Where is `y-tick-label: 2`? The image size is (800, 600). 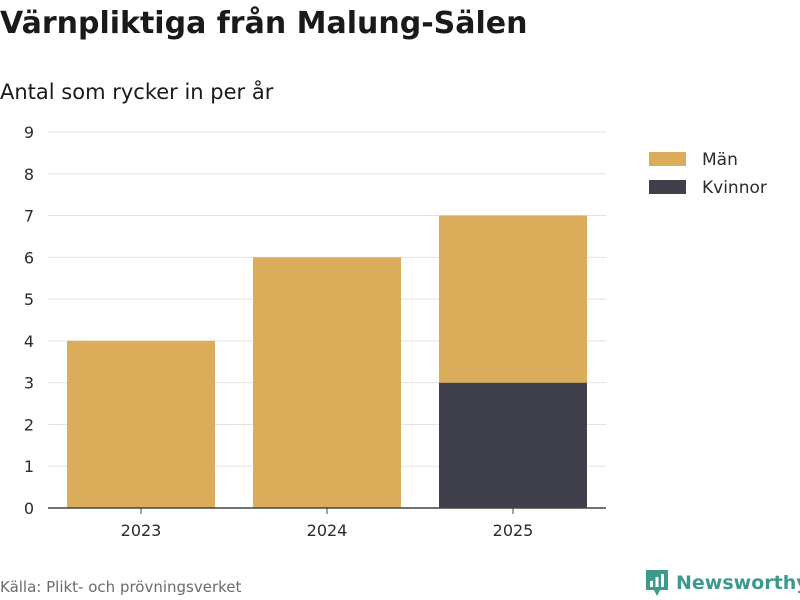
y-tick-label: 2 is located at coordinates (29, 424).